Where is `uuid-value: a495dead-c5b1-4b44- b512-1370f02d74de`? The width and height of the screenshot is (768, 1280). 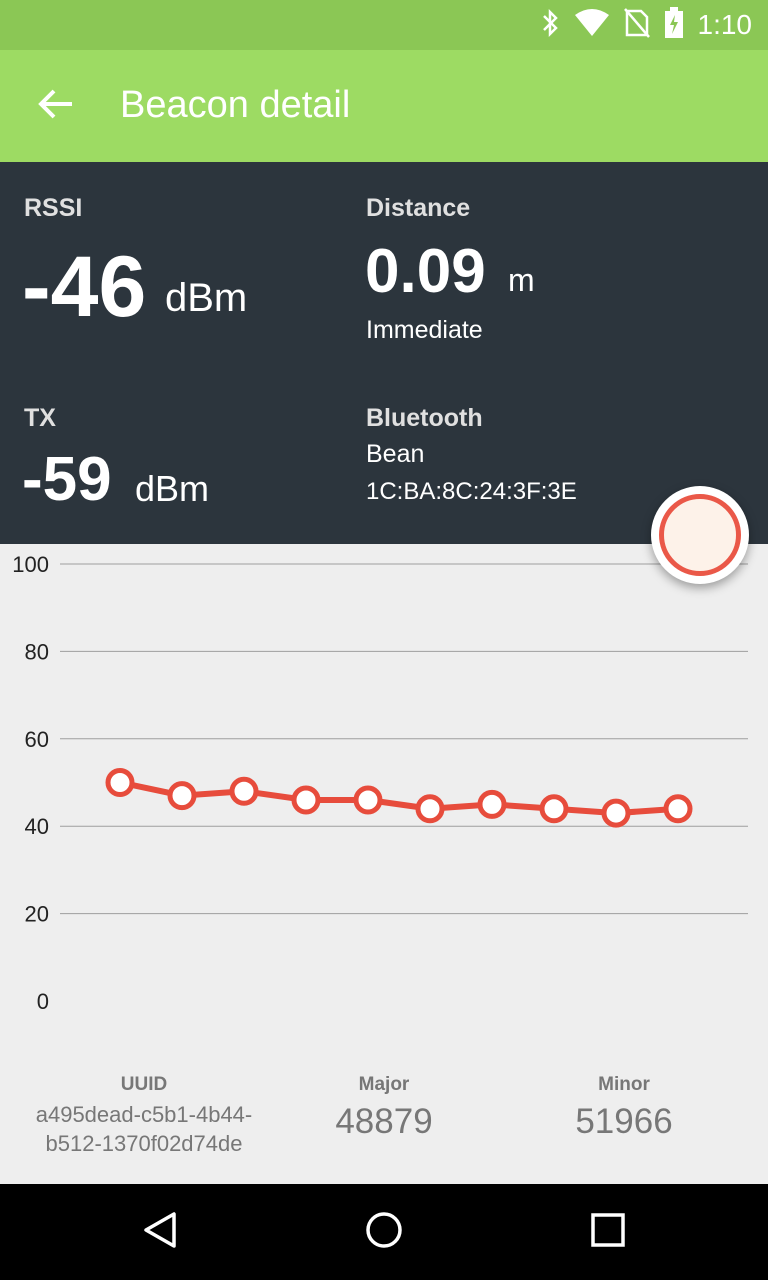 uuid-value: a495dead-c5b1-4b44- b512-1370f02d74de is located at coordinates (144, 1129).